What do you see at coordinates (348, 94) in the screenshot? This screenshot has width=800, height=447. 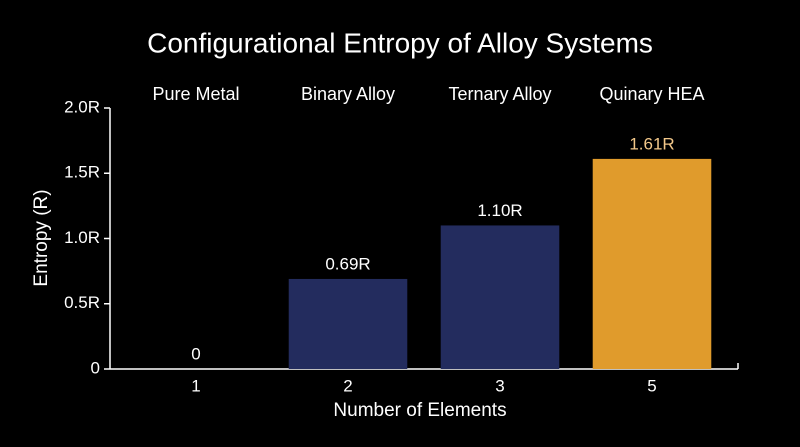 I see `group-label: Binary Alloy` at bounding box center [348, 94].